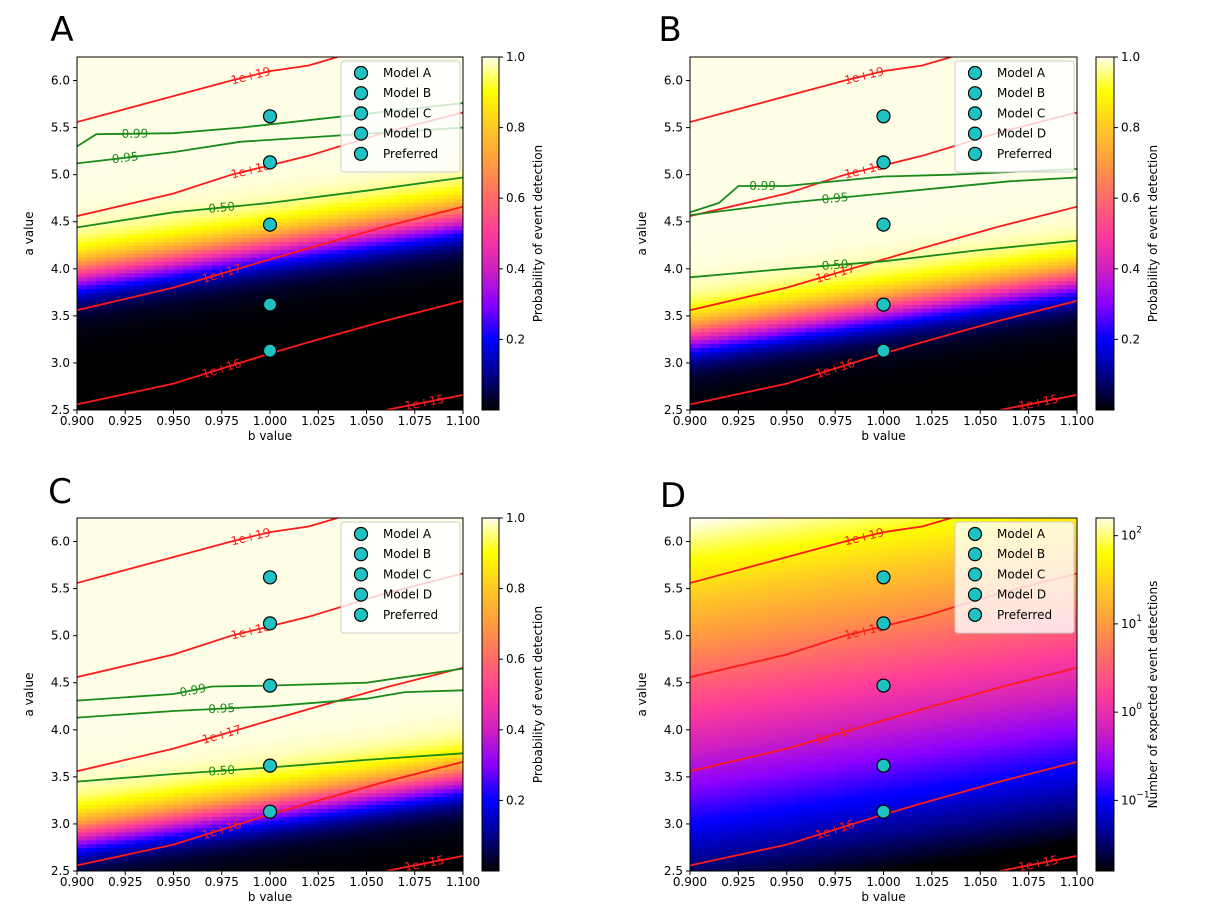 This screenshot has height=922, width=1229. I want to click on colorbar-label: Probability of event detection, so click(538, 233).